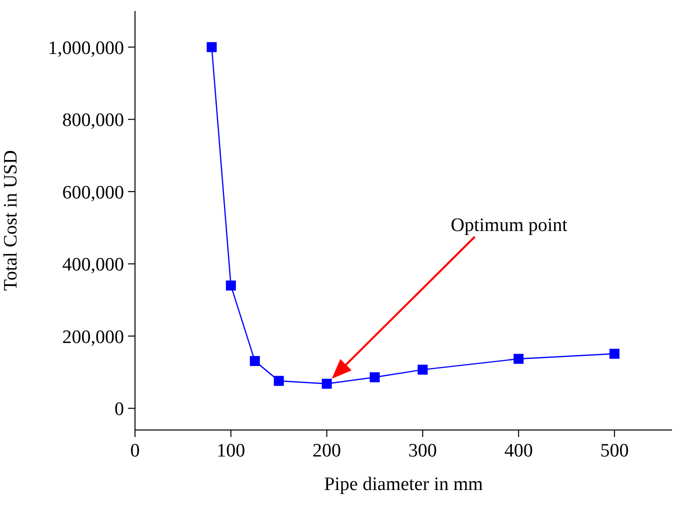 This screenshot has width=673, height=523. Describe the element at coordinates (231, 451) in the screenshot. I see `x-tick-label: 100` at that location.